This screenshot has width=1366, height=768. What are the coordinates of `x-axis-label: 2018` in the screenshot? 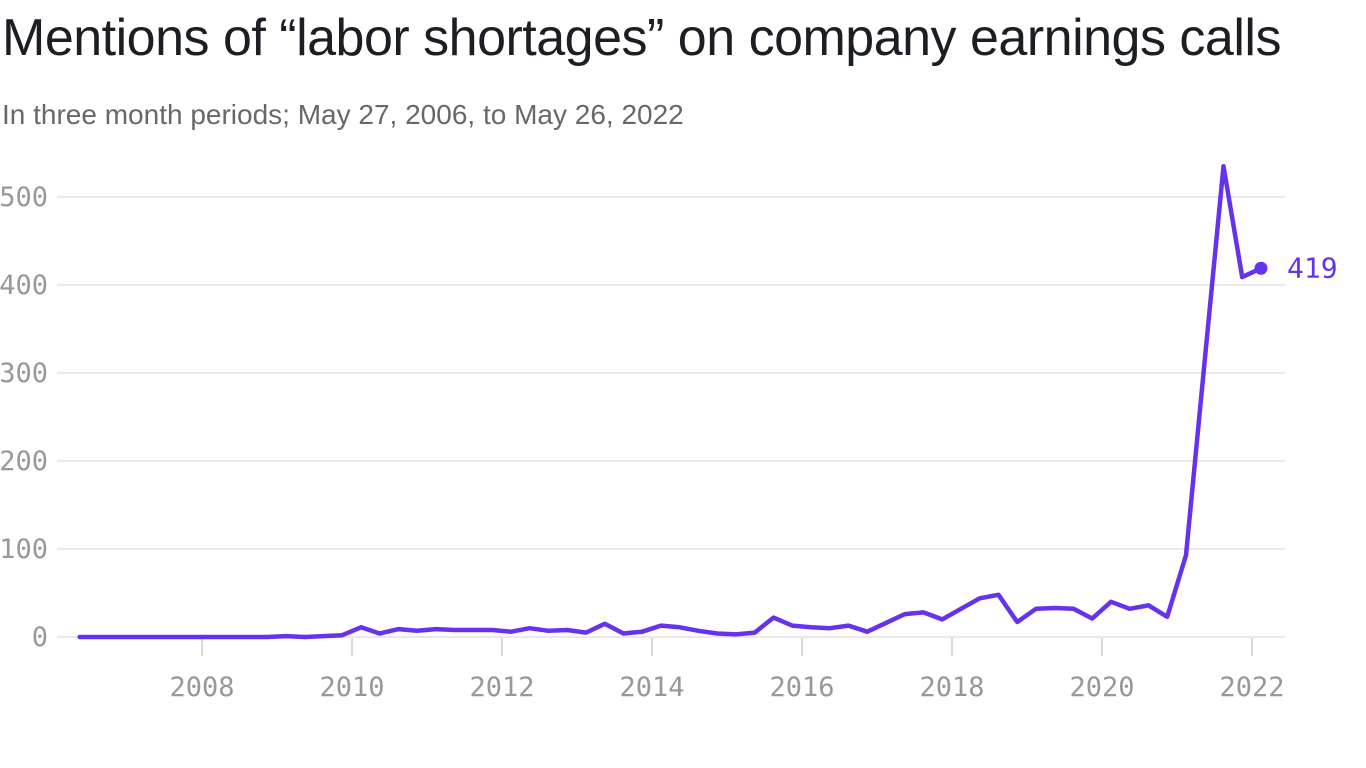 It's located at (951, 686).